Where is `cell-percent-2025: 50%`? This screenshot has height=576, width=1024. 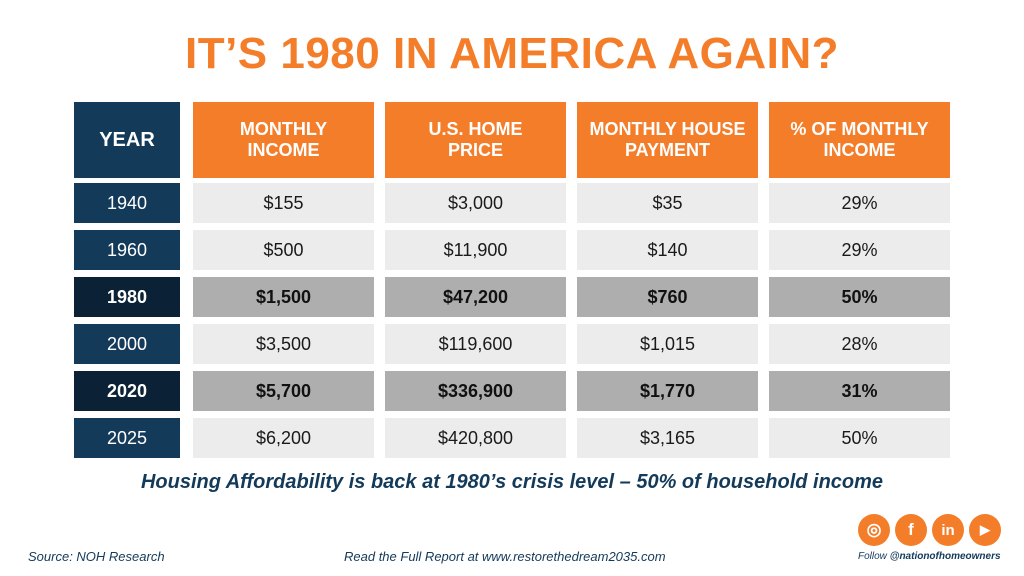 cell-percent-2025: 50% is located at coordinates (859, 438).